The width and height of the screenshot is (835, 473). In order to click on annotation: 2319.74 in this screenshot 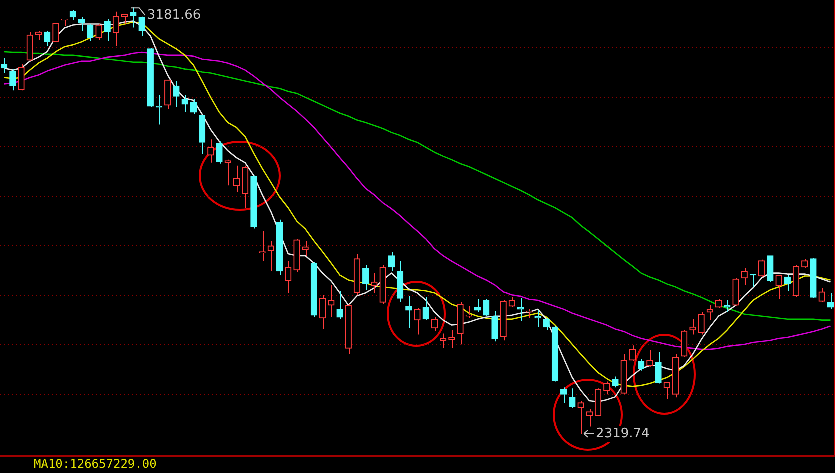, I will do `click(623, 434)`.